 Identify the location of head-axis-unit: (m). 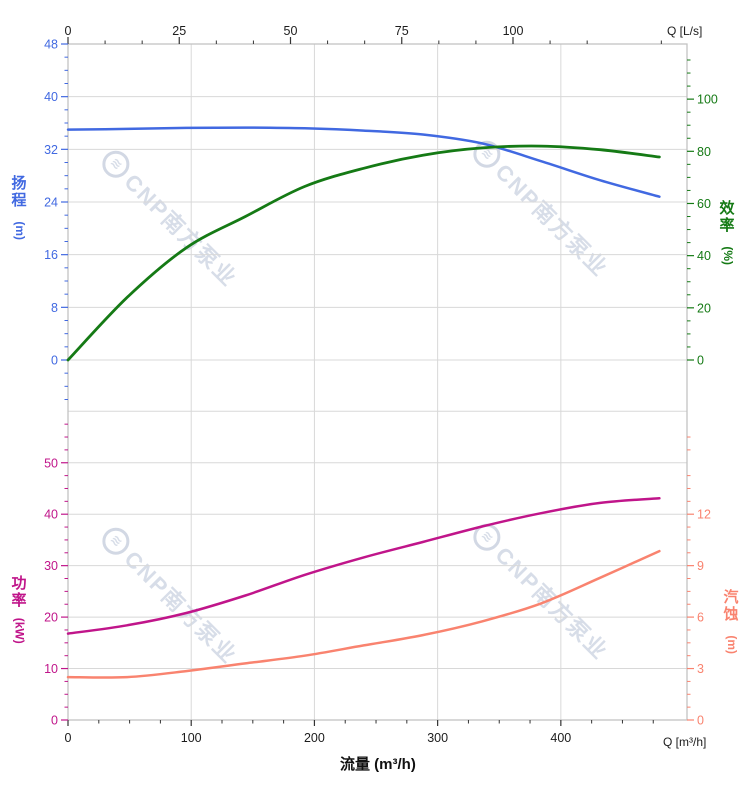
(19, 230).